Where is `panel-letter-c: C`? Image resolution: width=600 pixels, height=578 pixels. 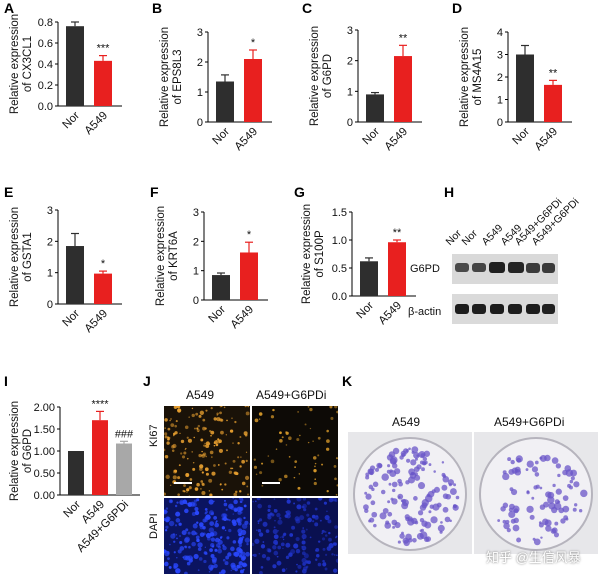 panel-letter-c: C is located at coordinates (307, 8).